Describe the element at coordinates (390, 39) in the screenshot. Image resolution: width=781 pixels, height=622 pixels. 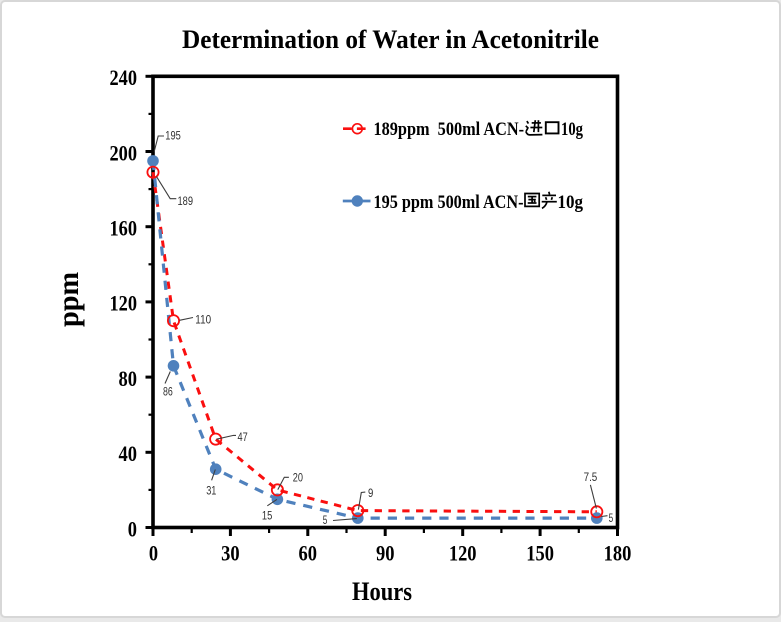
I see `svg-text:Determination of Water in Acet: Determination of Water in Acetonitrile` at that location.